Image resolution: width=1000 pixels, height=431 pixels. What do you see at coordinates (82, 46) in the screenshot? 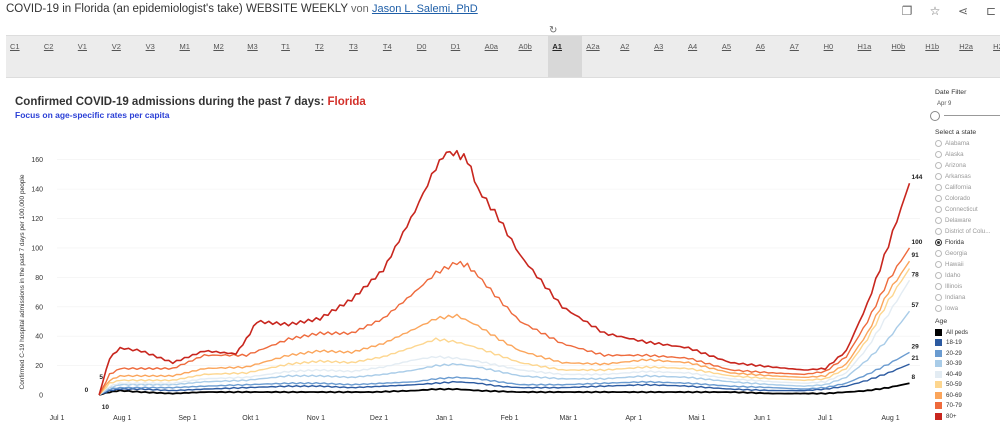
I see `tab-v1: V1` at bounding box center [82, 46].